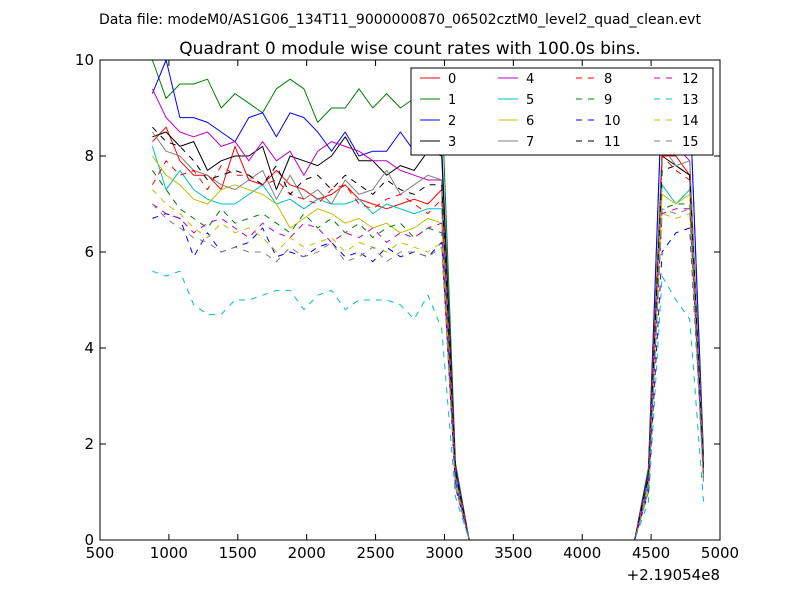 This screenshot has width=800, height=600. Describe the element at coordinates (452, 121) in the screenshot. I see `legend-label: 2` at that location.